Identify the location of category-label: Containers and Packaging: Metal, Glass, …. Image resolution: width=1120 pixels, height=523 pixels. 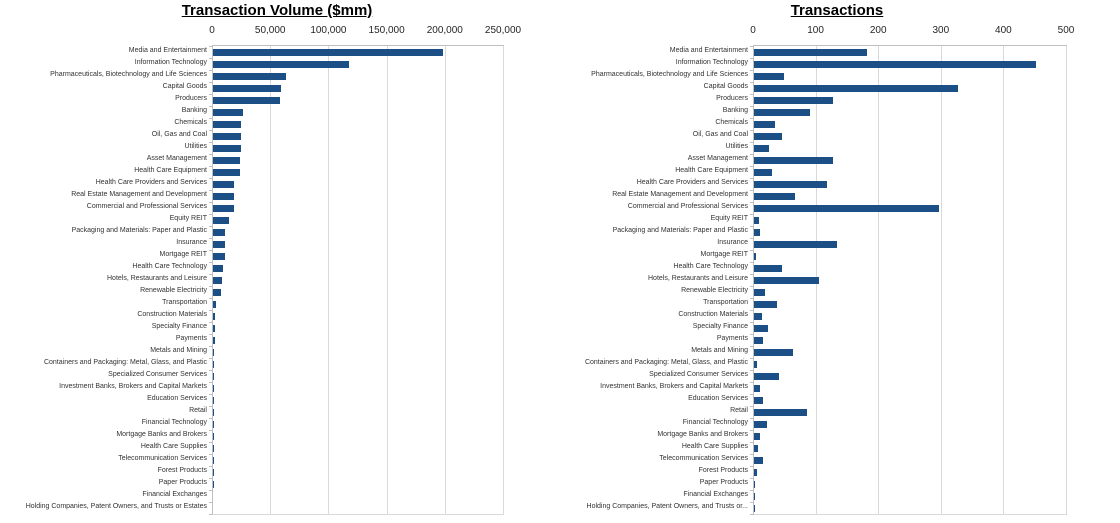
(125, 362).